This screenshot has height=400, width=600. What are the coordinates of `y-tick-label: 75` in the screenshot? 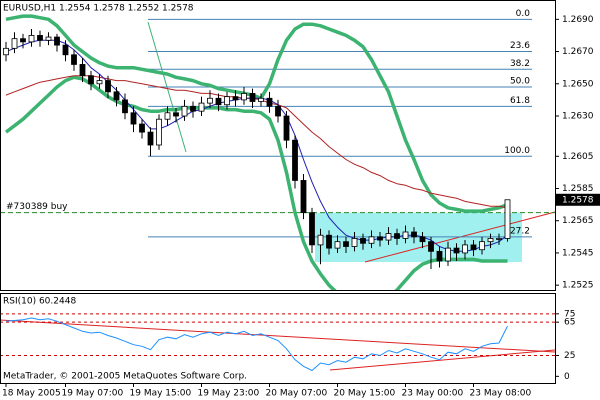 It's located at (569, 314).